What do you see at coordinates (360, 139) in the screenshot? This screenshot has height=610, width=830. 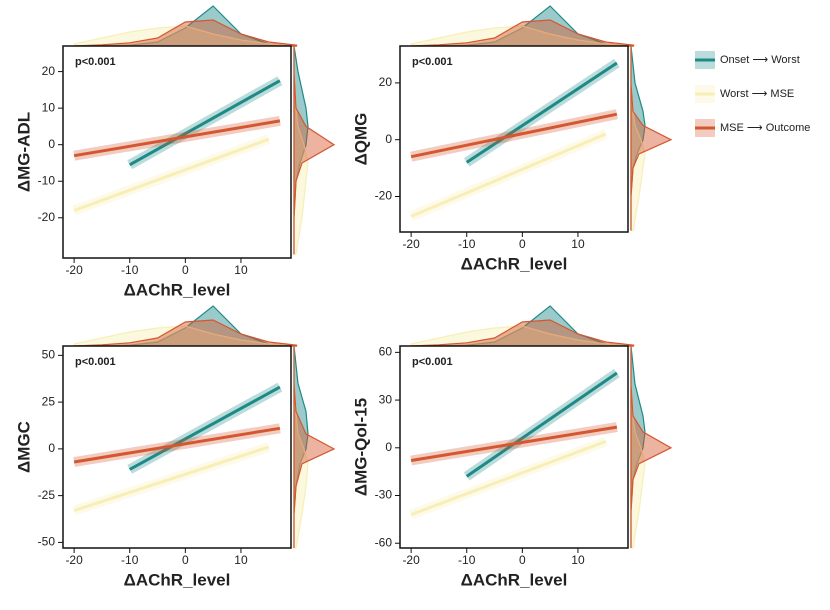 I see `y-axis-label: ΔQMG` at bounding box center [360, 139].